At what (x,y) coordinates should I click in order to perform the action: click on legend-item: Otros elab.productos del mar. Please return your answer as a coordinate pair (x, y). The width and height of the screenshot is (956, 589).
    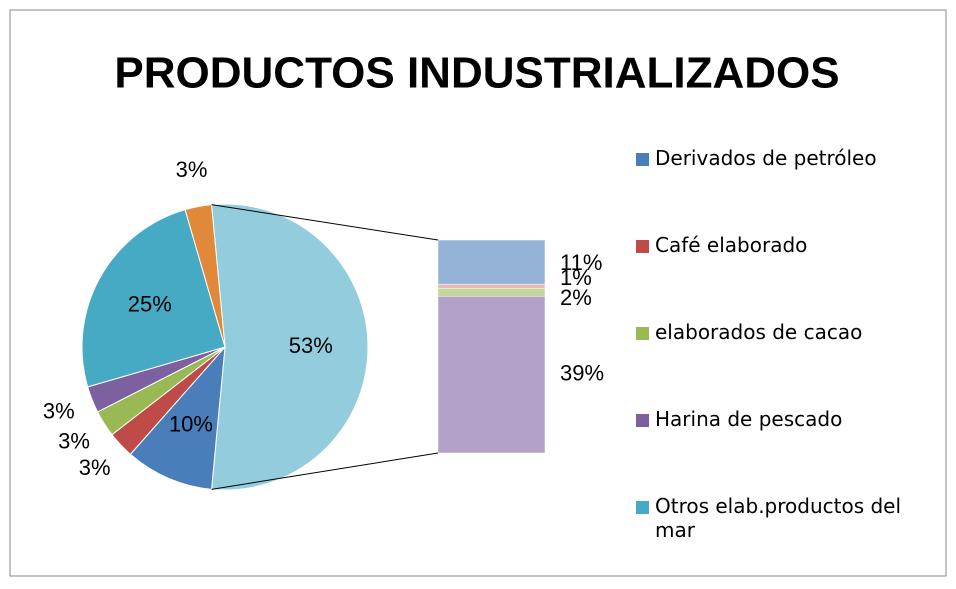
    Looking at the image, I should click on (786, 537).